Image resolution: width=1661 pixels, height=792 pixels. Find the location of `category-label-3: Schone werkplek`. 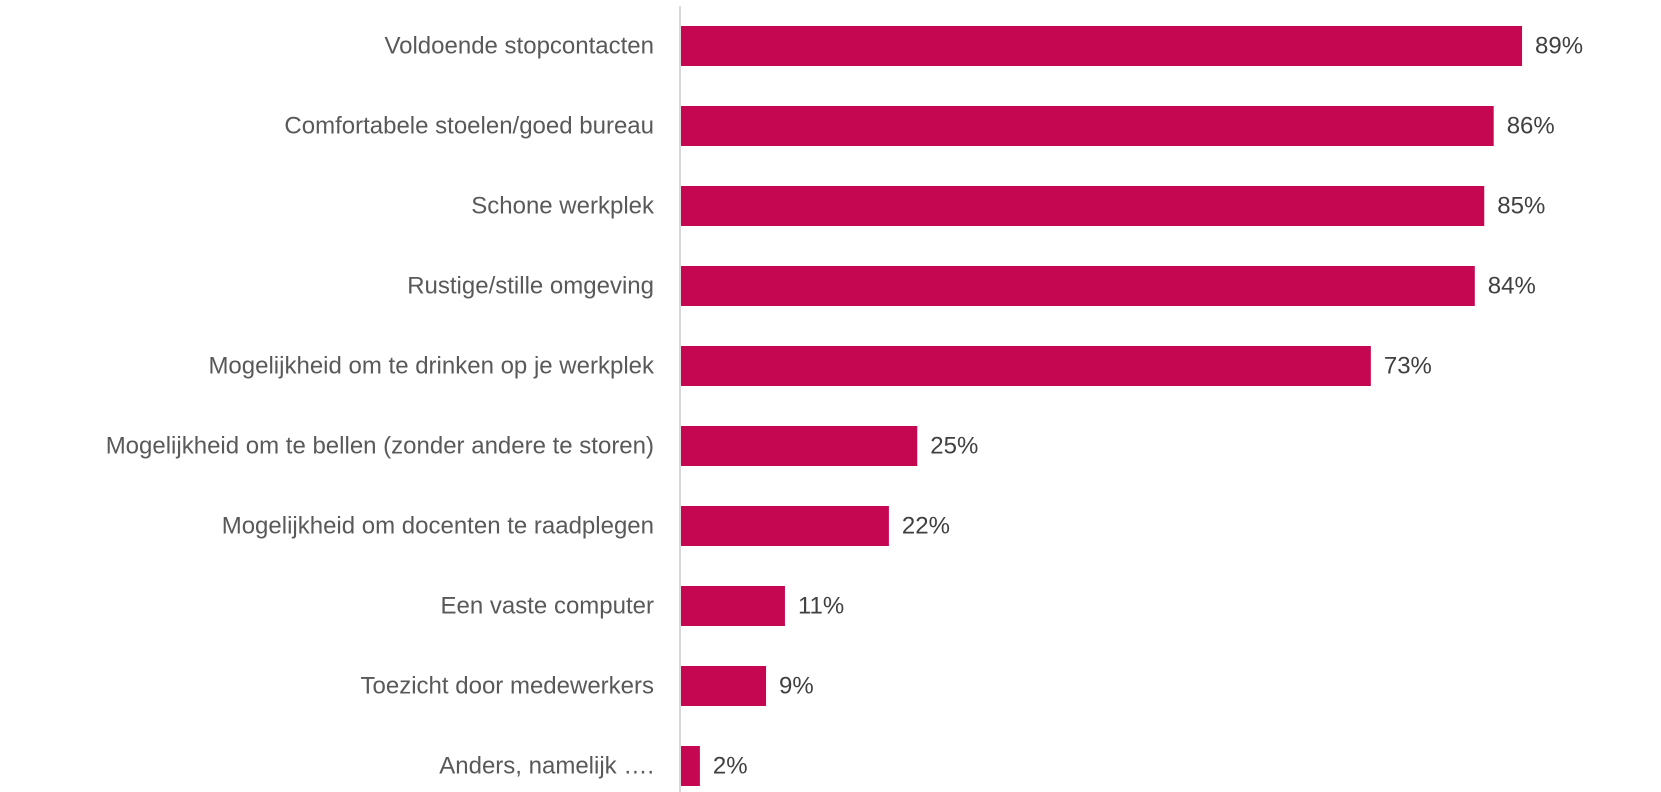

category-label-3: Schone werkplek is located at coordinates (563, 206).